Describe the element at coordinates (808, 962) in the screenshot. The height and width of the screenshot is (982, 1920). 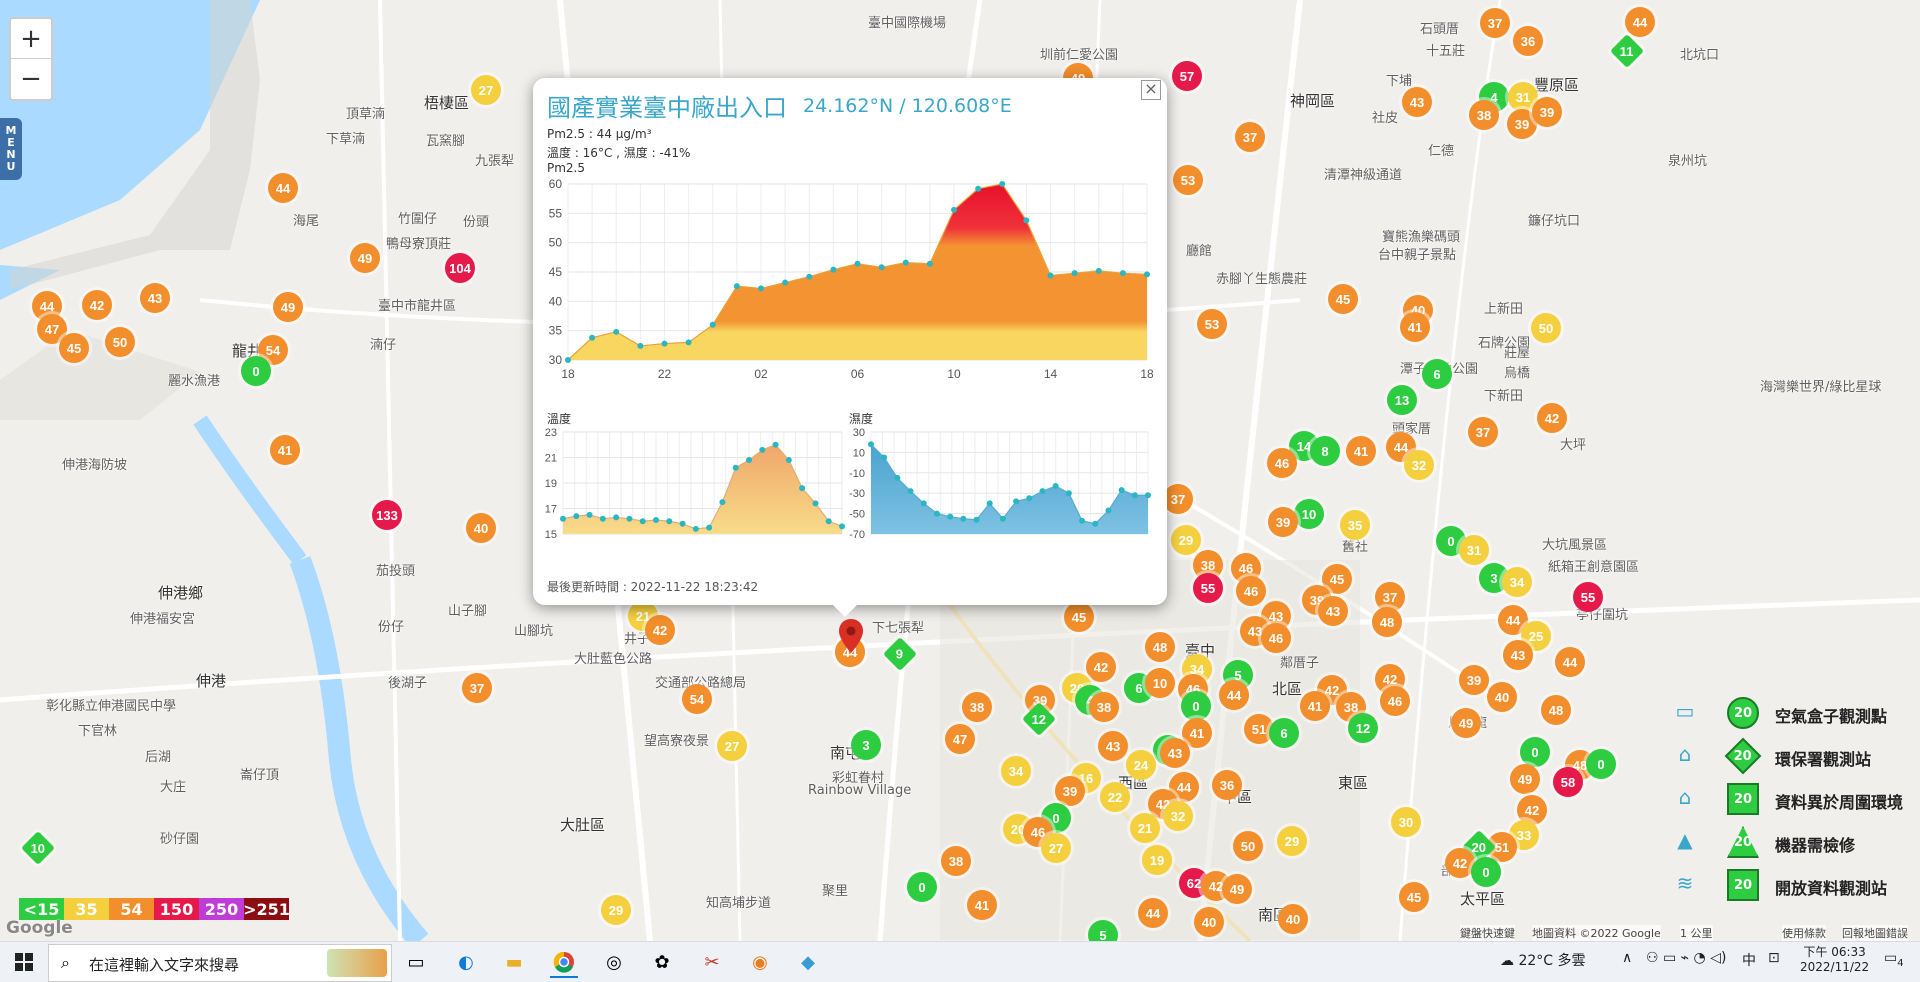
I see `app-icon-tile: ◆` at that location.